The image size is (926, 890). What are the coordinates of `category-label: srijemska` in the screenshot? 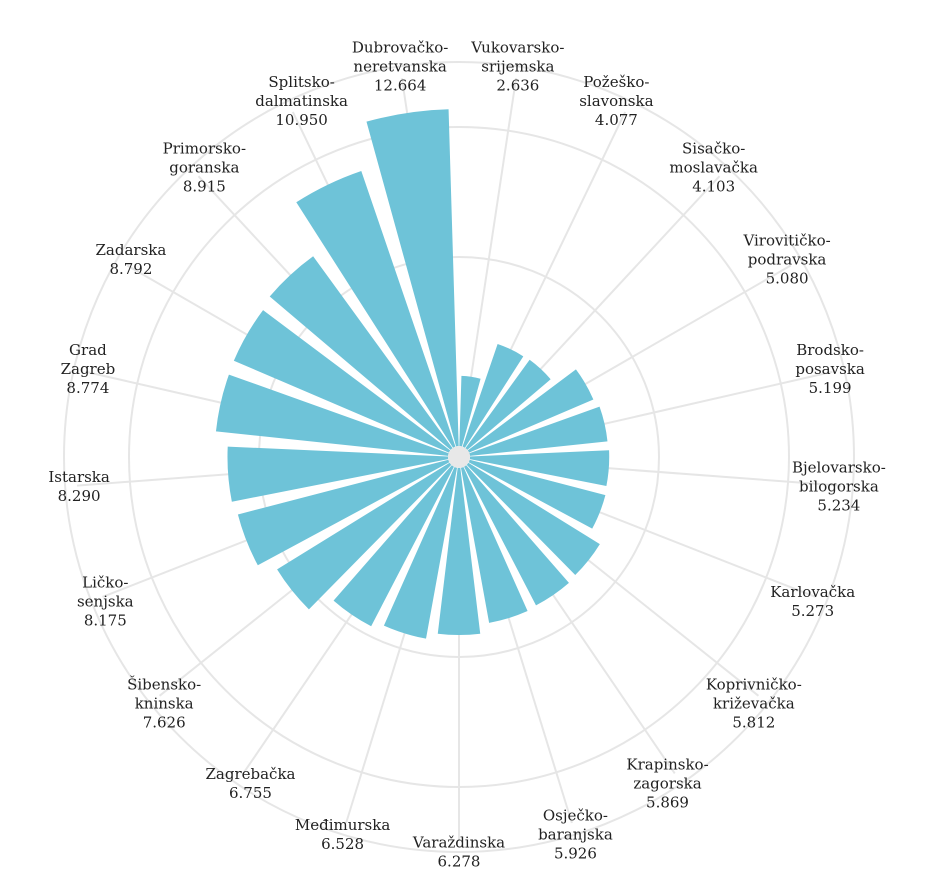 It's located at (517, 66).